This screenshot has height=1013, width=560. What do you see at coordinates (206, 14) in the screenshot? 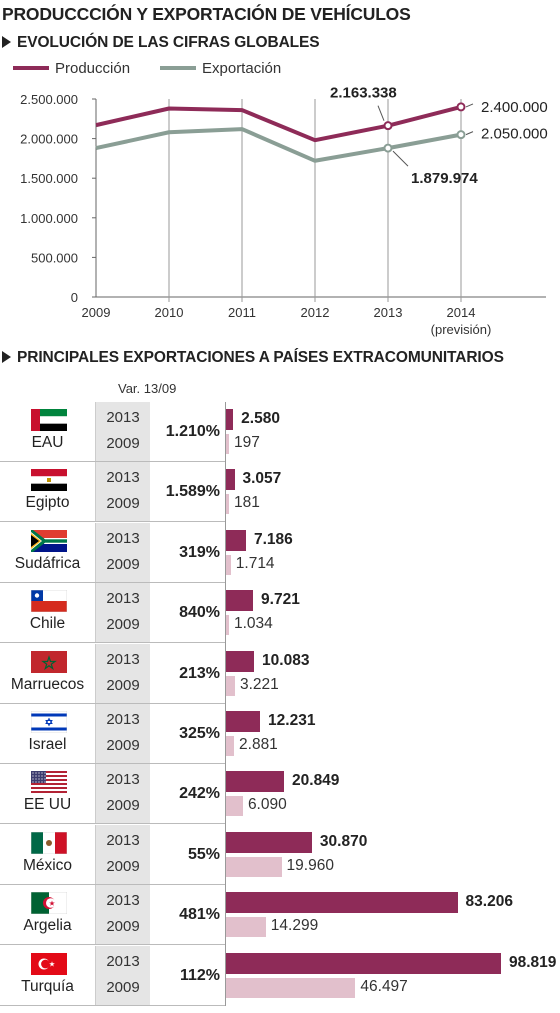
I see `chart-title: PRODUCCCIÓN Y EXPORTACIÓN DE VEHÍCULOS` at bounding box center [206, 14].